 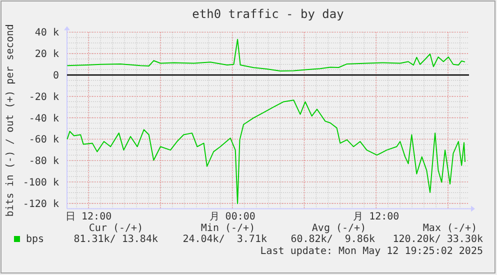 What do you see at coordinates (116, 228) in the screenshot?
I see `text: Cur (-/+)` at bounding box center [116, 228].